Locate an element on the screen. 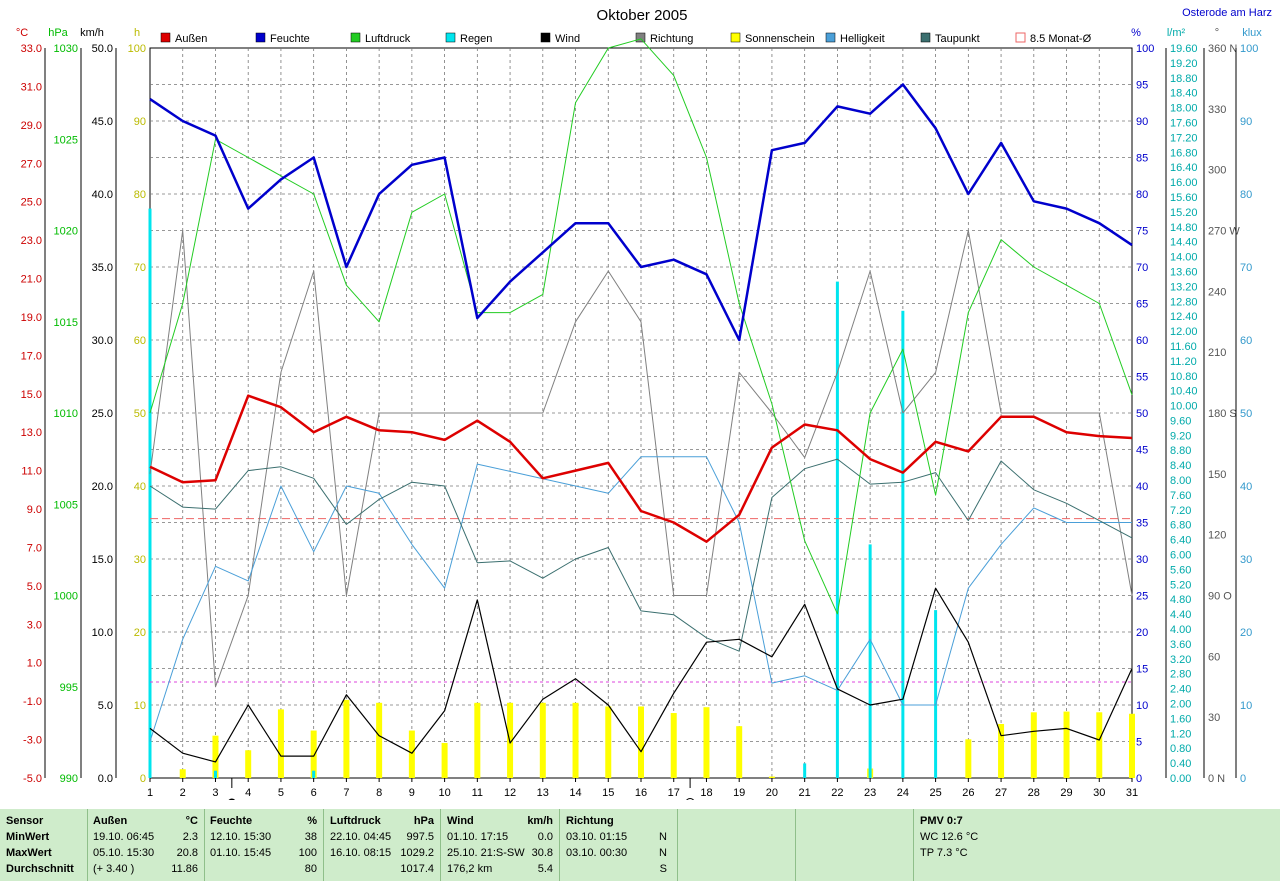  humidity-tick-label: 75 is located at coordinates (1142, 232).